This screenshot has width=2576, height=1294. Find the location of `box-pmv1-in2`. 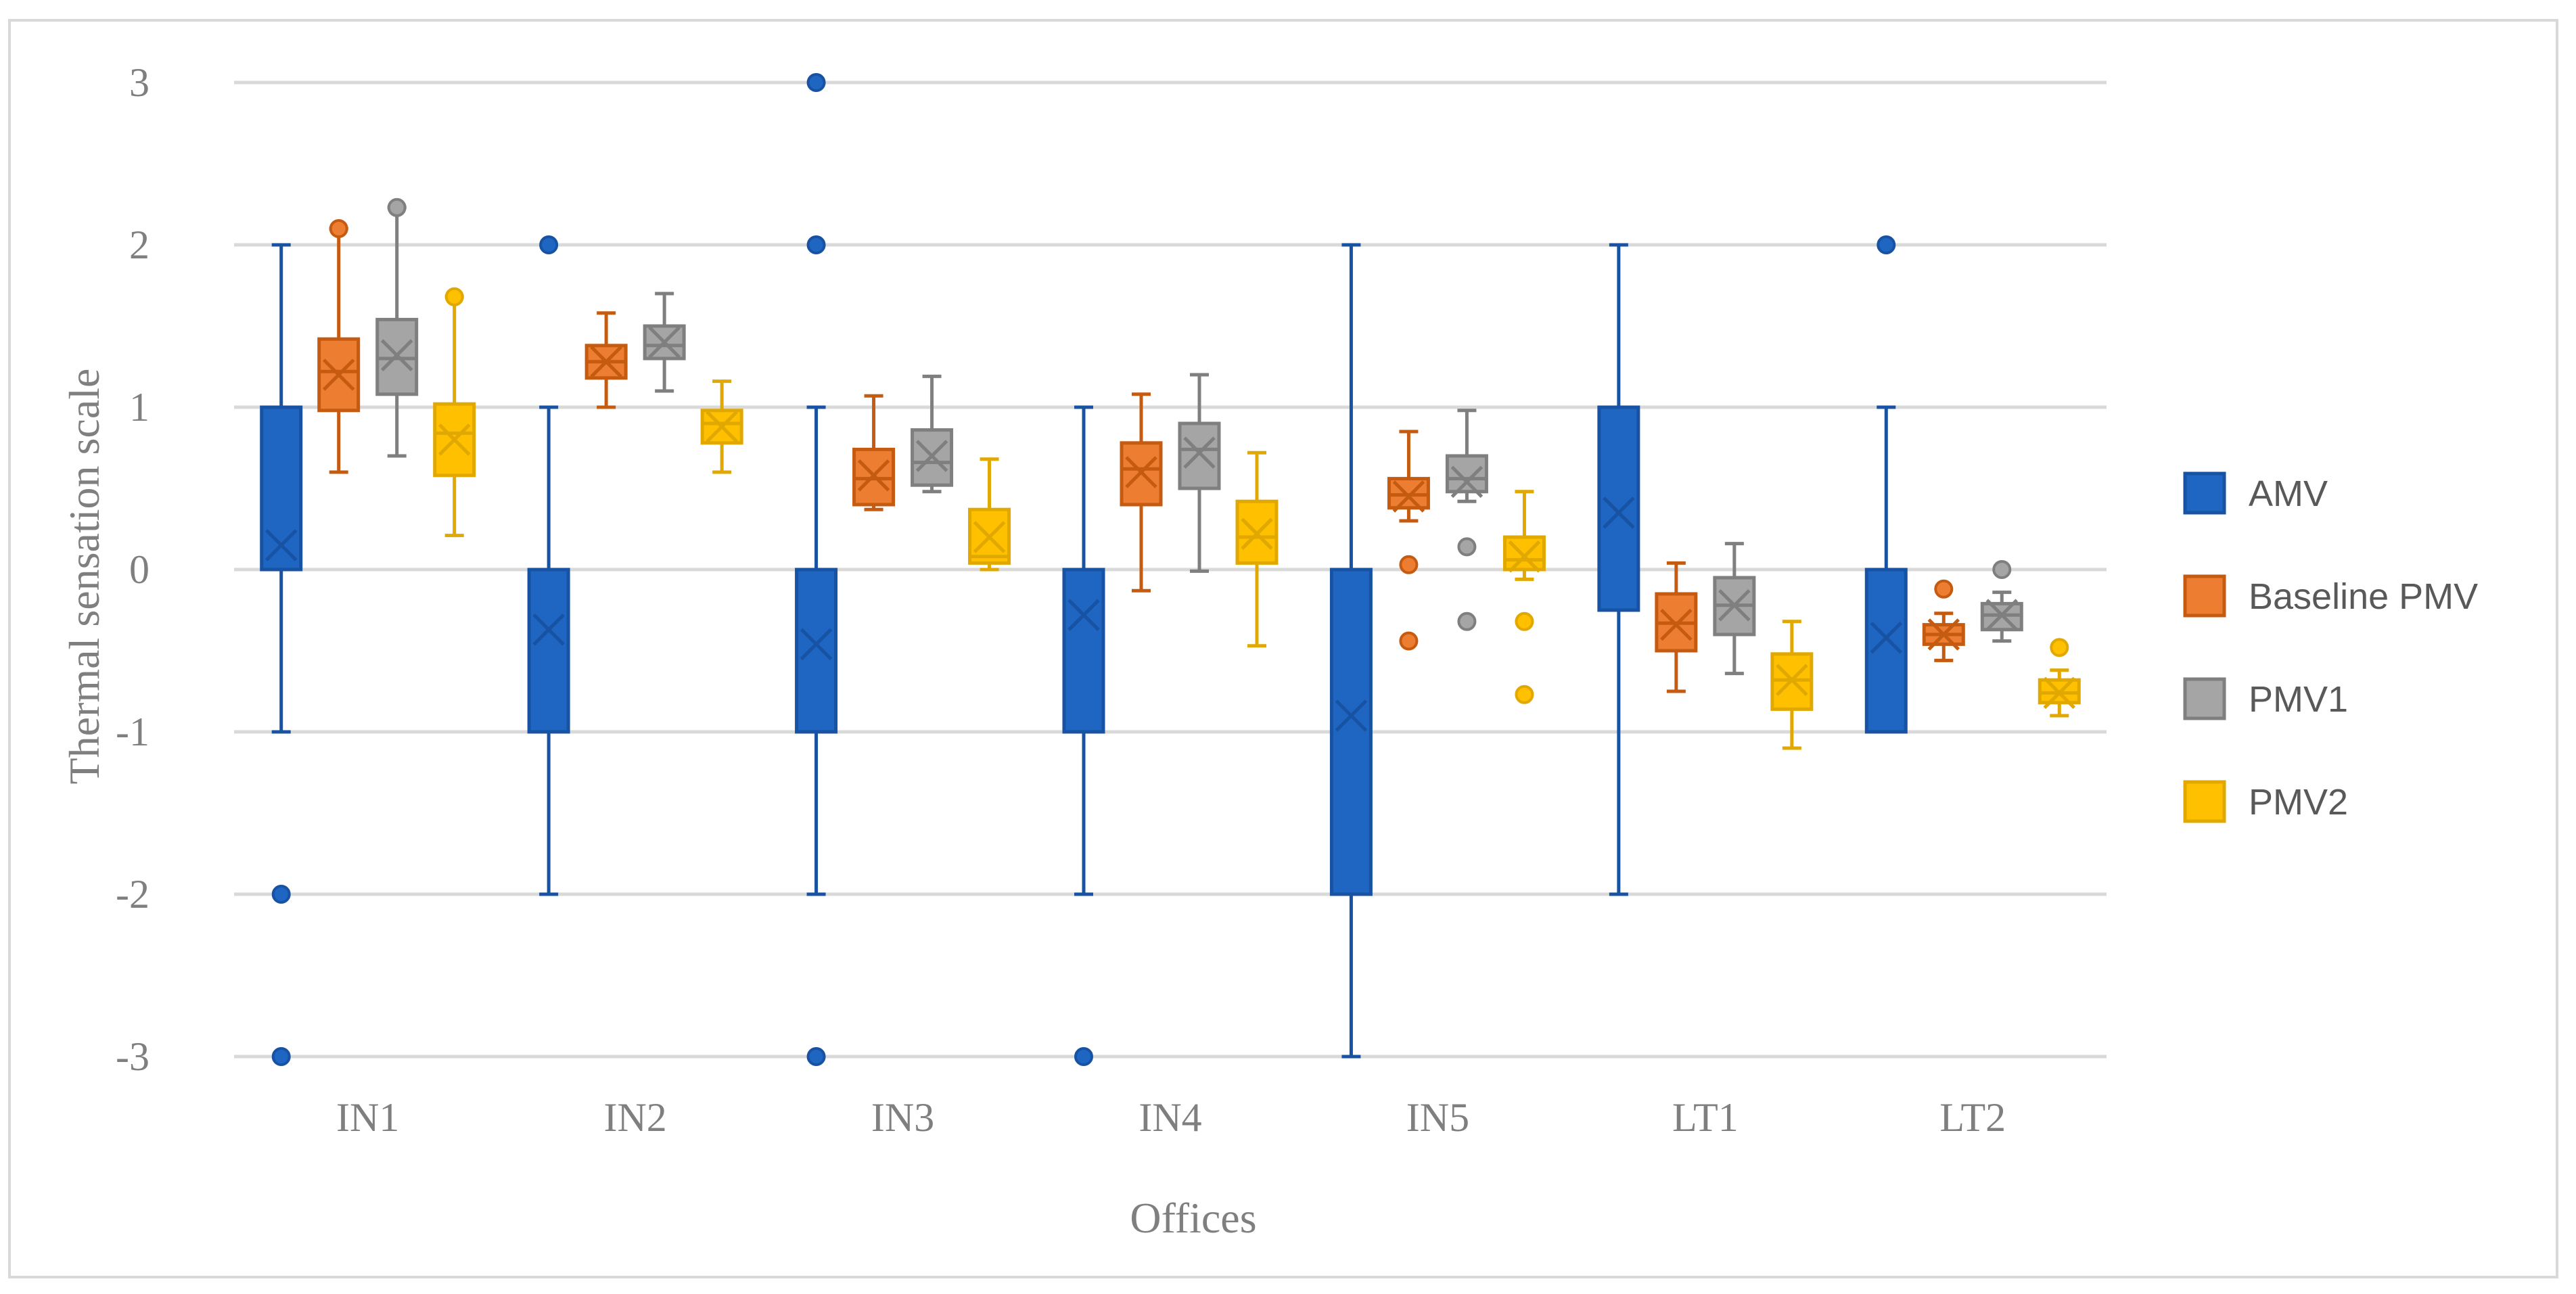

box-pmv1-in2 is located at coordinates (664, 342).